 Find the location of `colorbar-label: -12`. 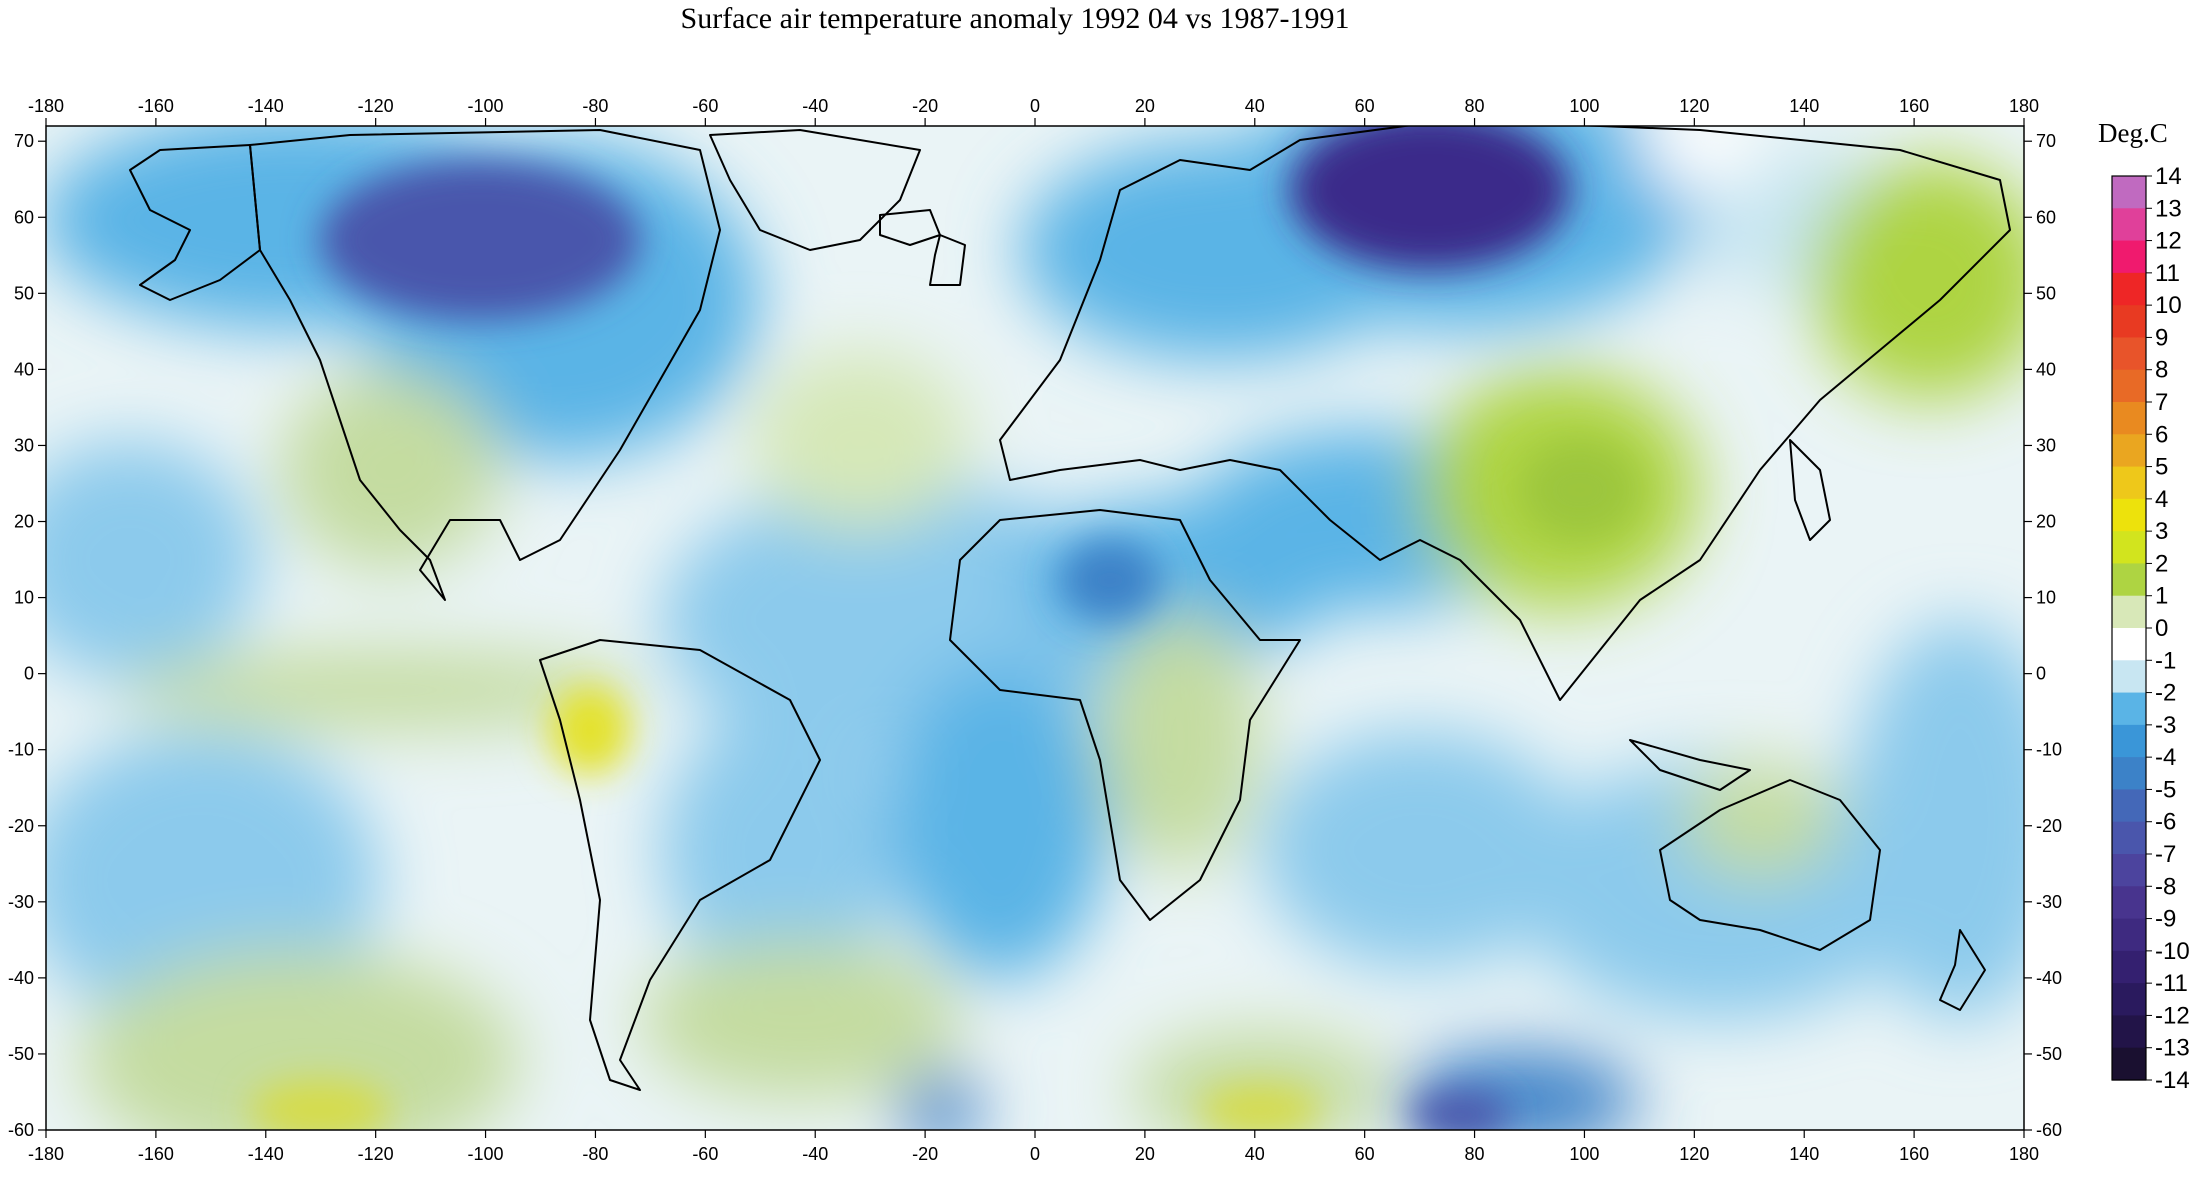

colorbar-label: -12 is located at coordinates (2172, 1015).